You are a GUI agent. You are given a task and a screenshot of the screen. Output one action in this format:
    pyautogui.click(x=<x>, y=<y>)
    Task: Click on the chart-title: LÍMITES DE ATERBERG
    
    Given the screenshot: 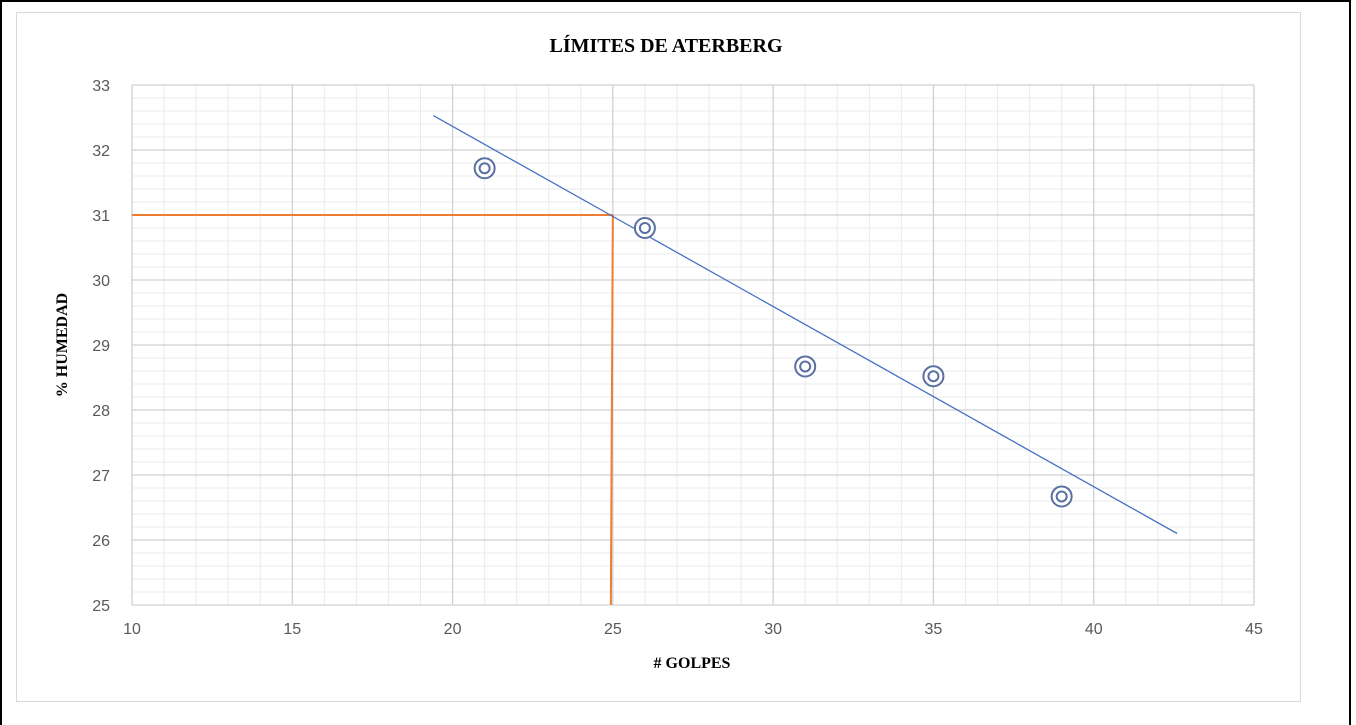 What is the action you would take?
    pyautogui.click(x=665, y=45)
    